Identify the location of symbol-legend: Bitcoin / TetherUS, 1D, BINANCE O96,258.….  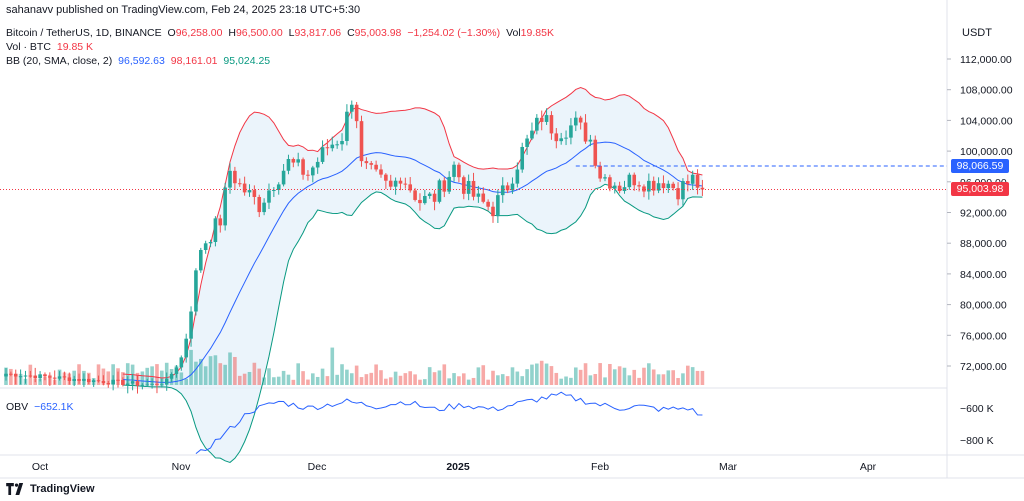
(281, 33).